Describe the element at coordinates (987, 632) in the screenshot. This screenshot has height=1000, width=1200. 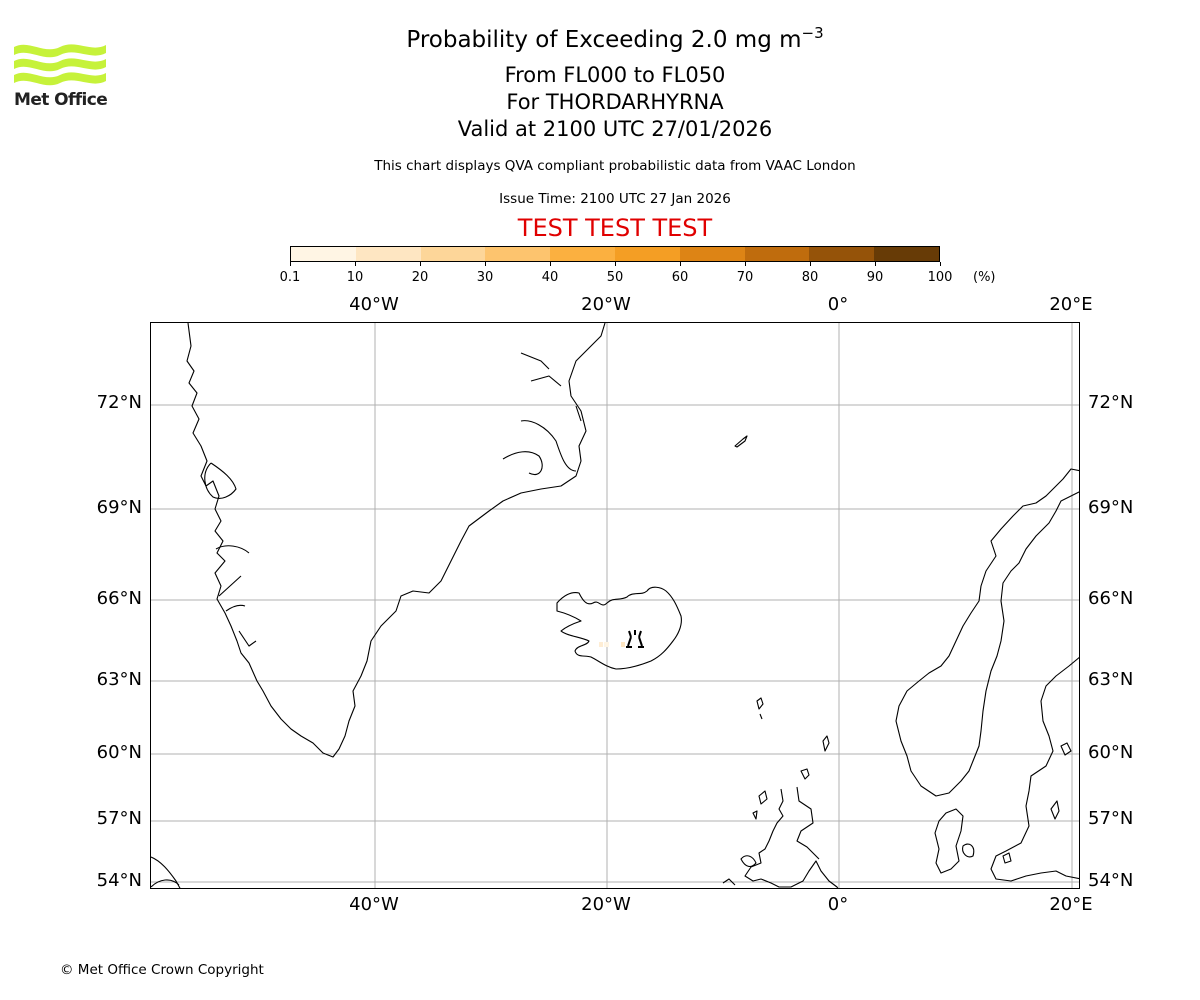
I see `scandinavia-coast` at that location.